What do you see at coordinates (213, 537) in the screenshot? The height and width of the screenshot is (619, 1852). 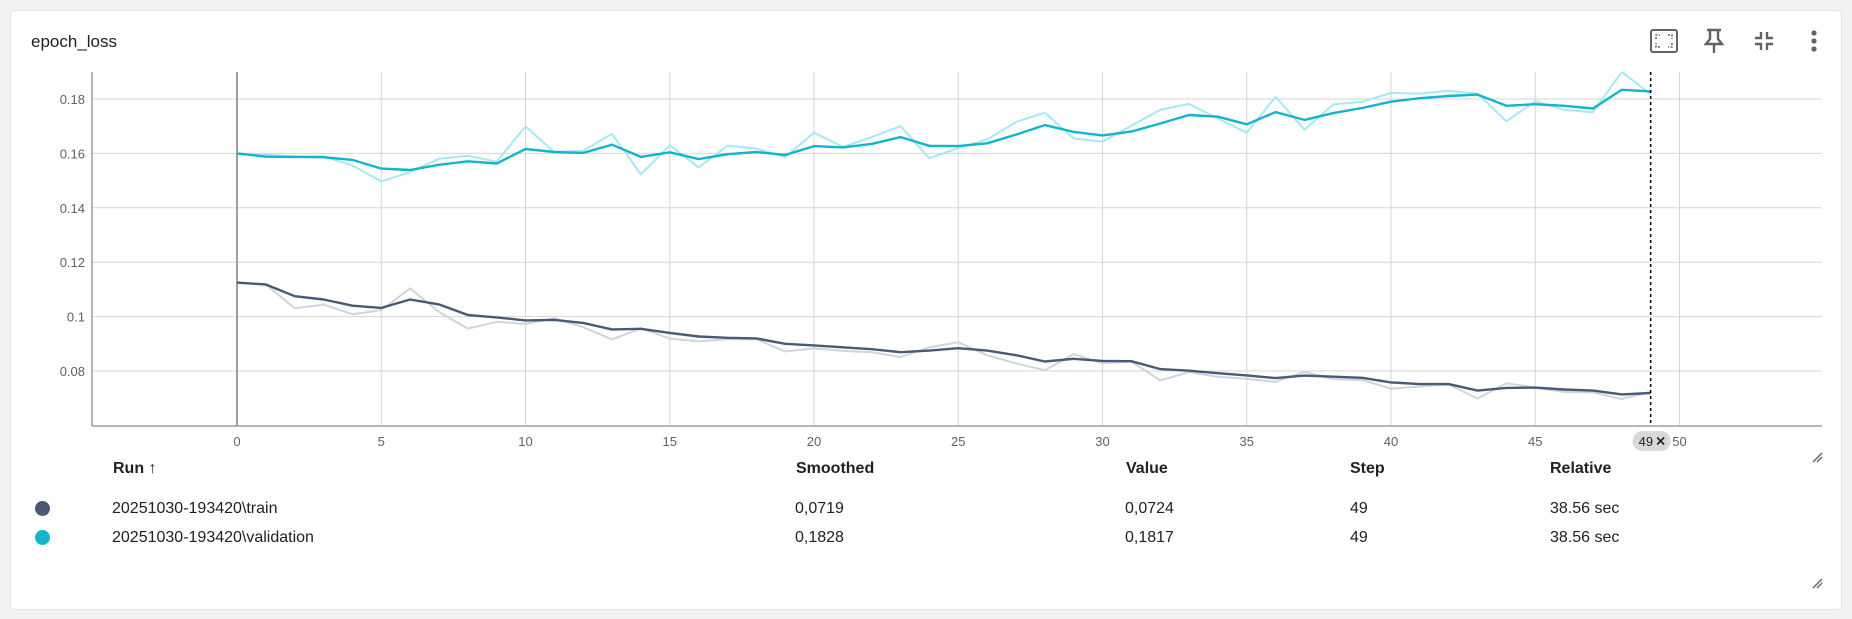 I see `run-name: 20251030-193420\validation` at bounding box center [213, 537].